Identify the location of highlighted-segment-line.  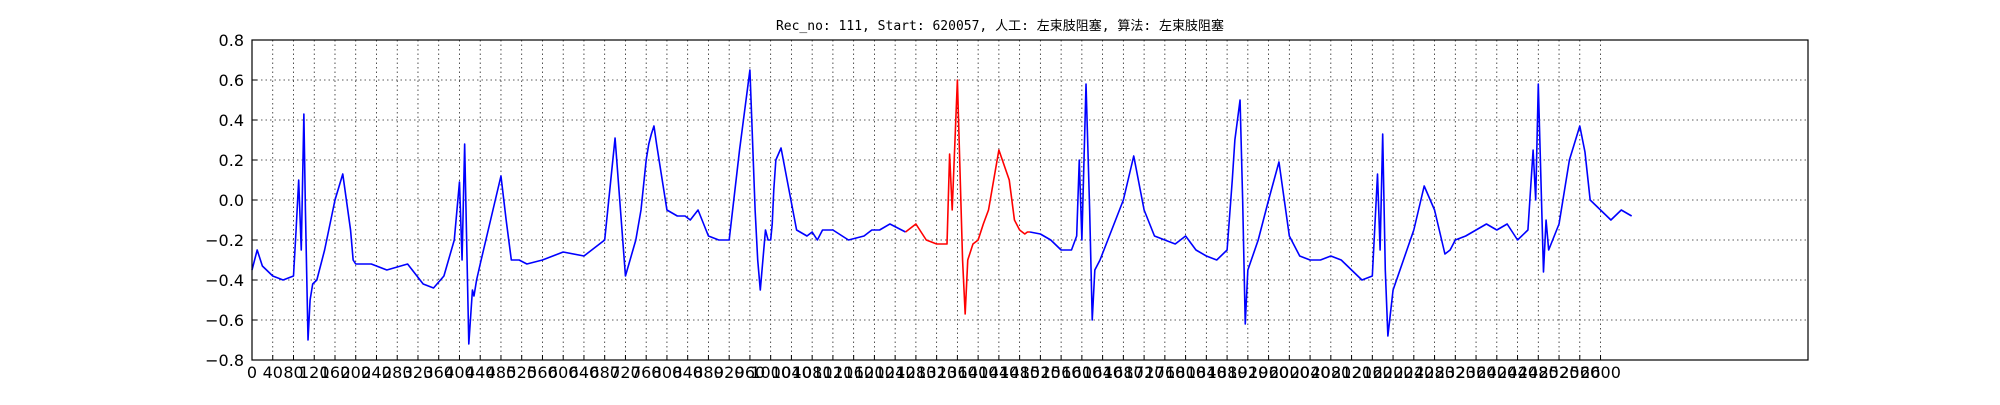
(968, 197).